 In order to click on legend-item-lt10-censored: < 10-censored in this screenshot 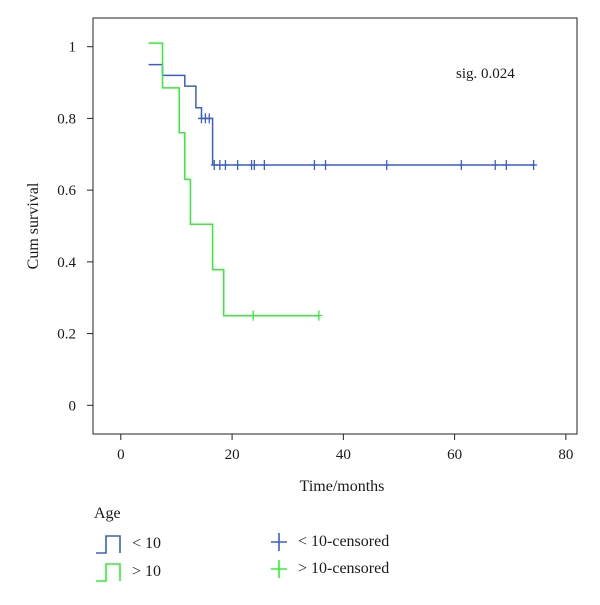, I will do `click(328, 542)`.